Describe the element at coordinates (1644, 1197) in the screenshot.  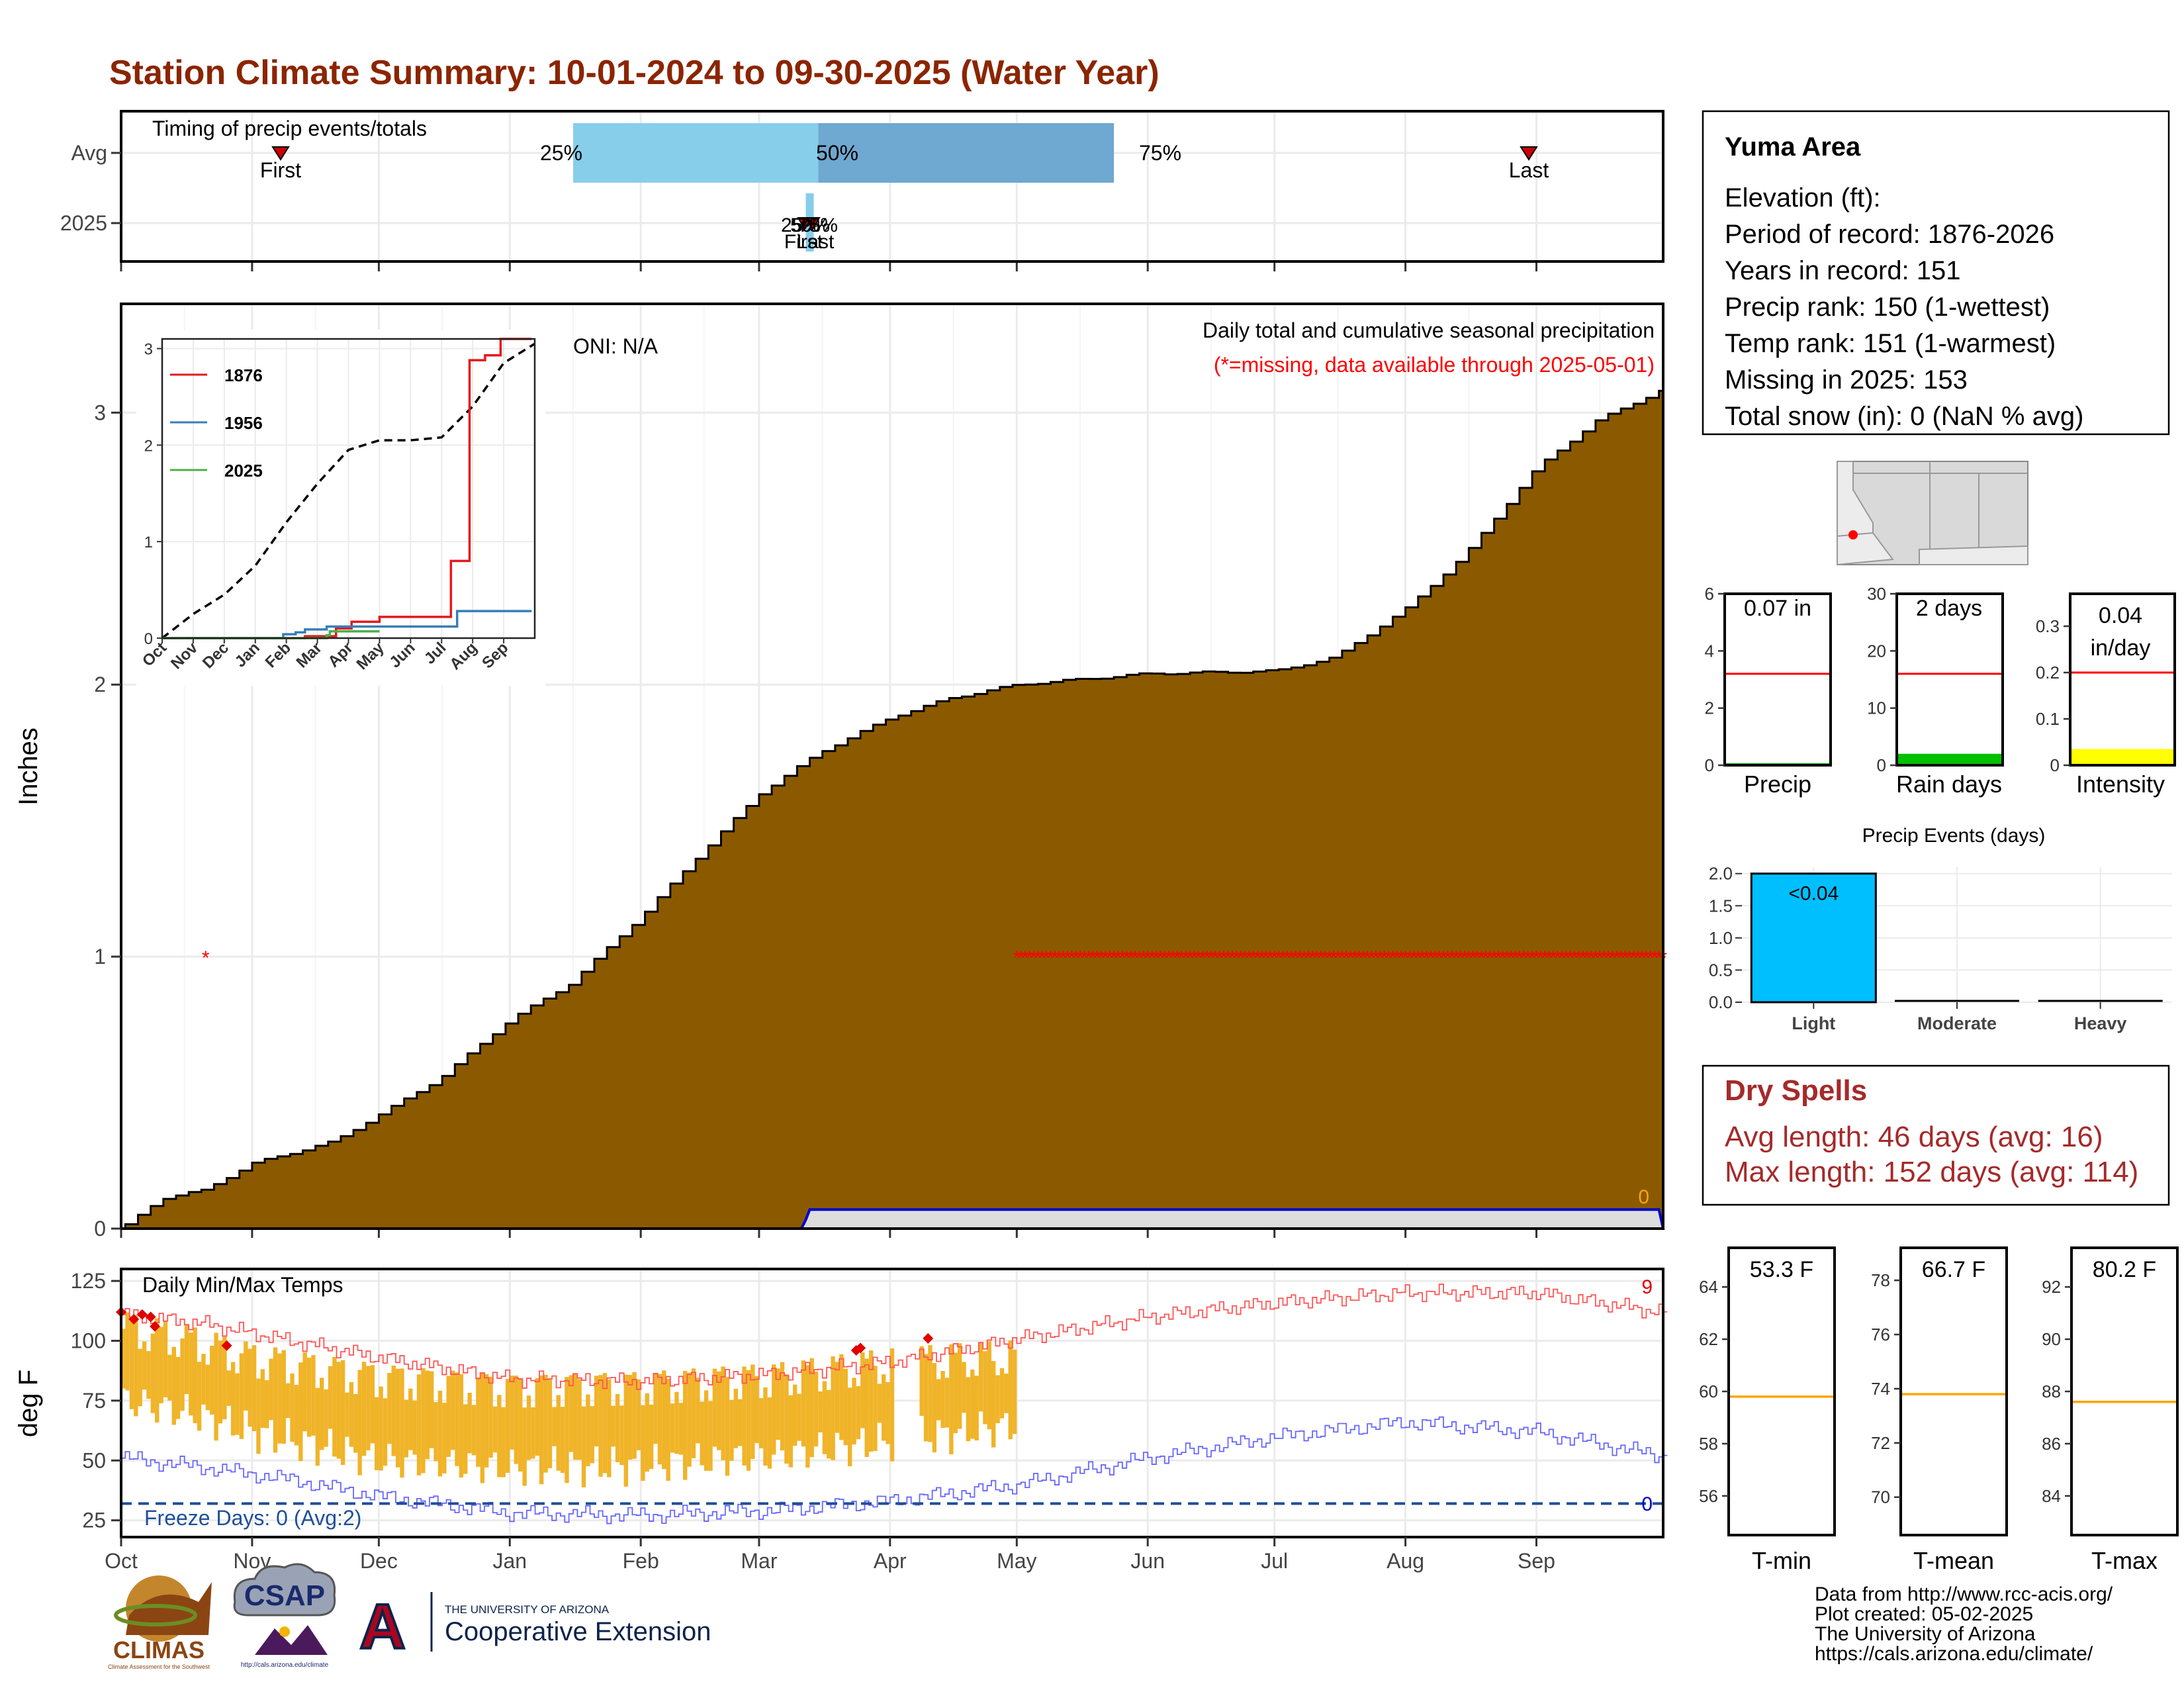
I see `snow-total-label: 0` at that location.